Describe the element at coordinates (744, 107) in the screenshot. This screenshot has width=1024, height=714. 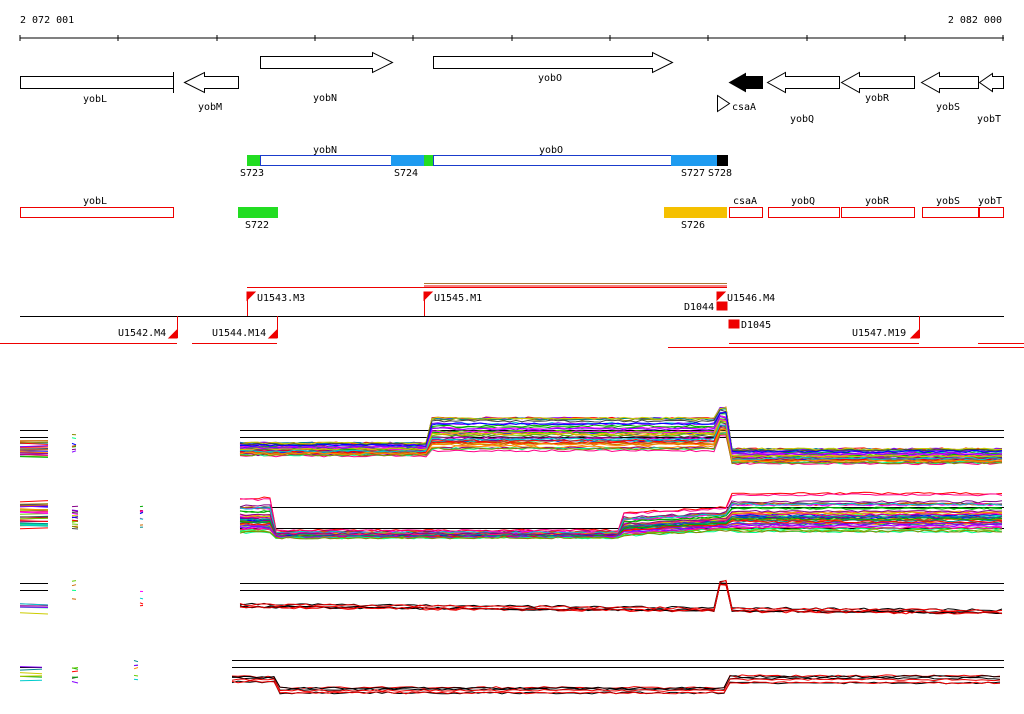
I see `label-csaA: csaA` at that location.